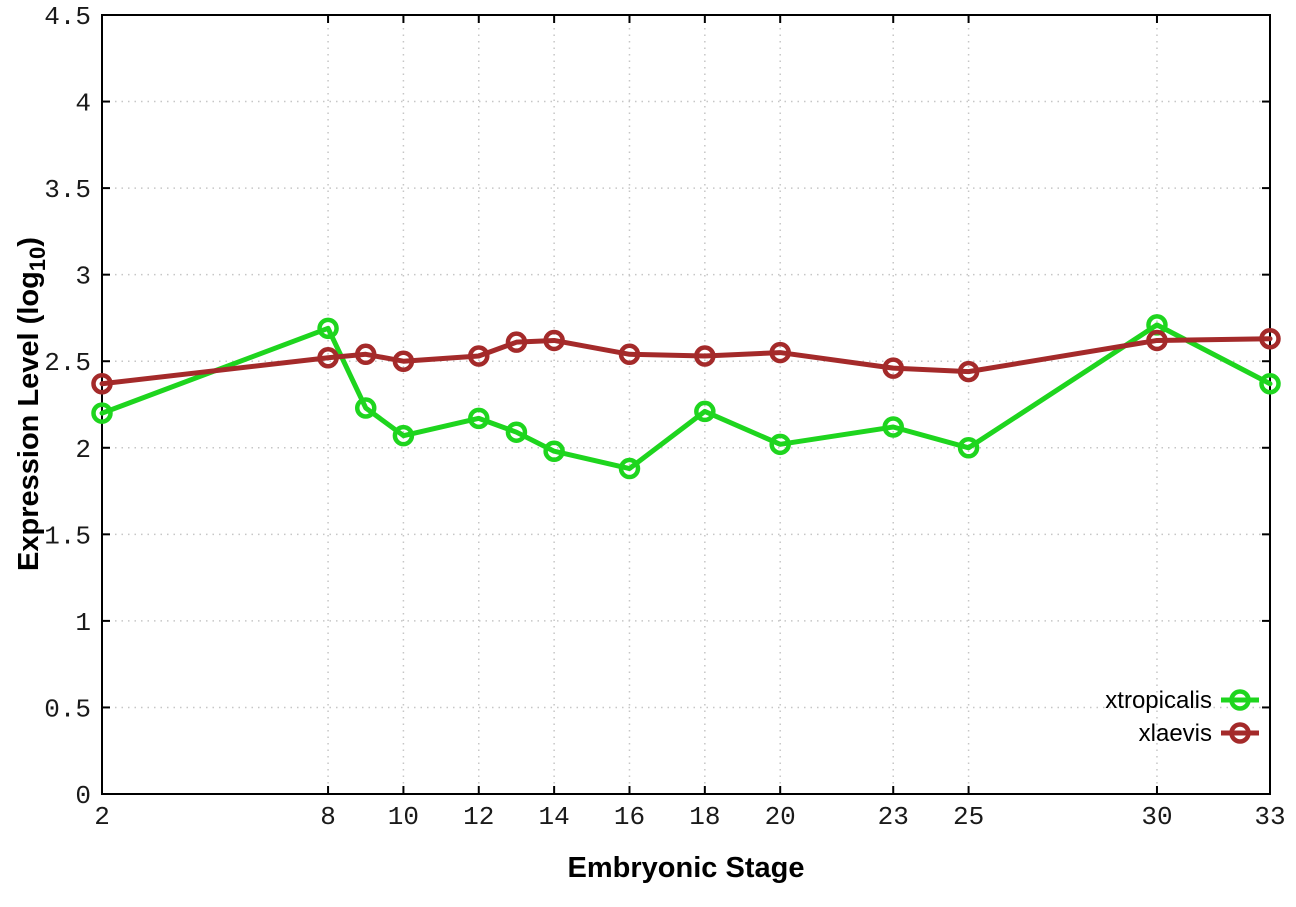 The image size is (1296, 907). Describe the element at coordinates (102, 817) in the screenshot. I see `x-tick-label: 2` at that location.